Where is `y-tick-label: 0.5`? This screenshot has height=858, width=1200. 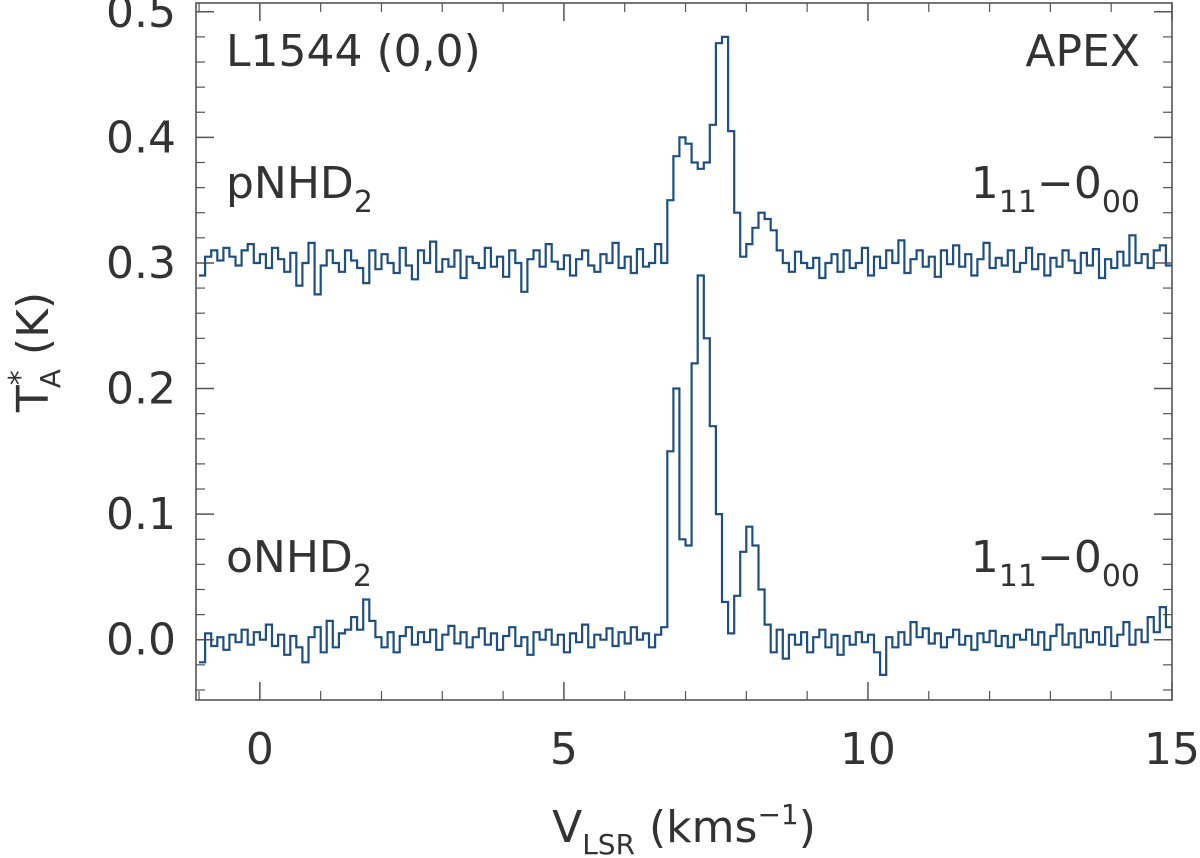
y-tick-label: 0.5 is located at coordinates (141, 19).